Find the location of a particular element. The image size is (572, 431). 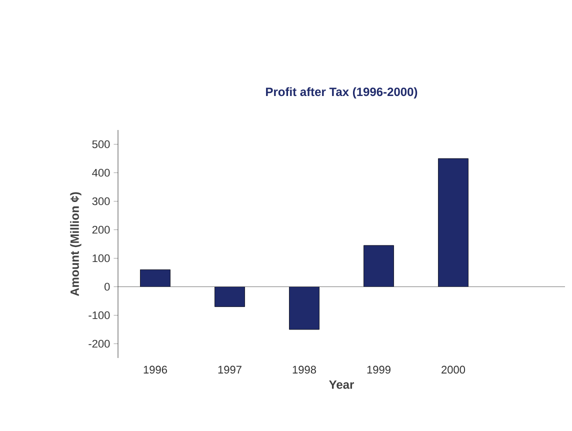

y-tick-label: 300 is located at coordinates (101, 201).